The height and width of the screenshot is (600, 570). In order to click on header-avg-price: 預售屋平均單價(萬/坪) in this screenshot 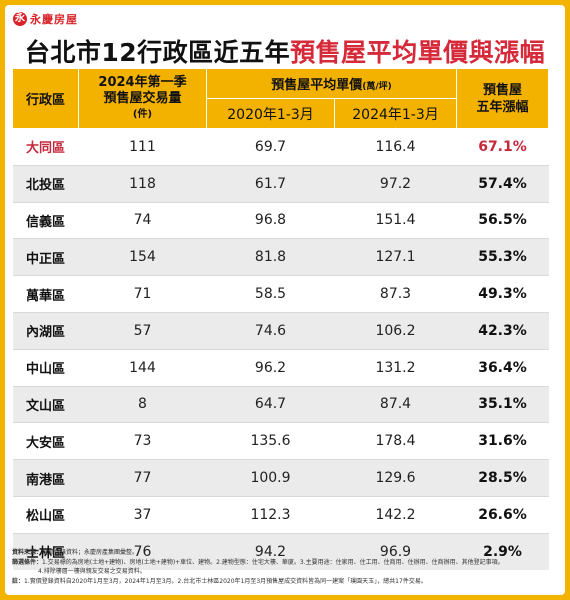, I will do `click(331, 83)`.